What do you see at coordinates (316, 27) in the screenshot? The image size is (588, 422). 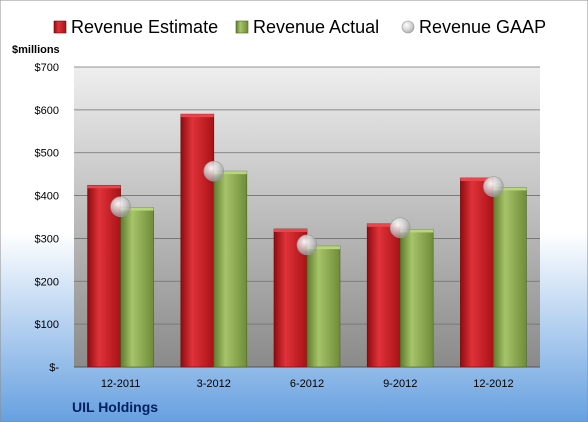 I see `legend-label: Revenue Actual` at bounding box center [316, 27].